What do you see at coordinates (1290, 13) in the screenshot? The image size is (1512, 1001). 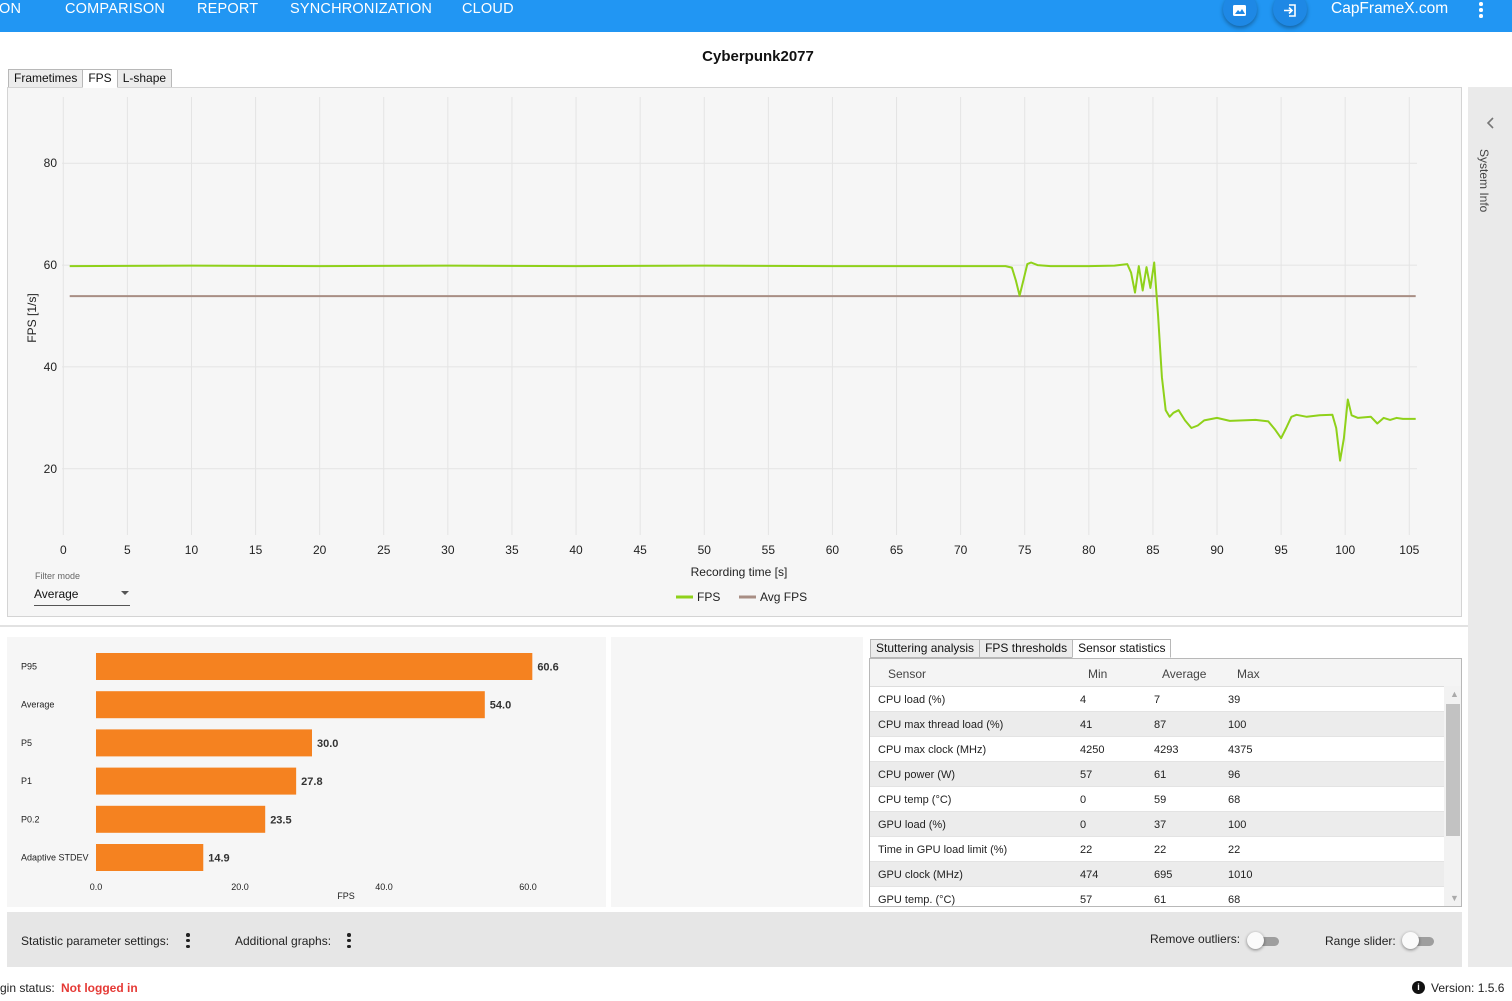 I see `login-button` at bounding box center [1290, 13].